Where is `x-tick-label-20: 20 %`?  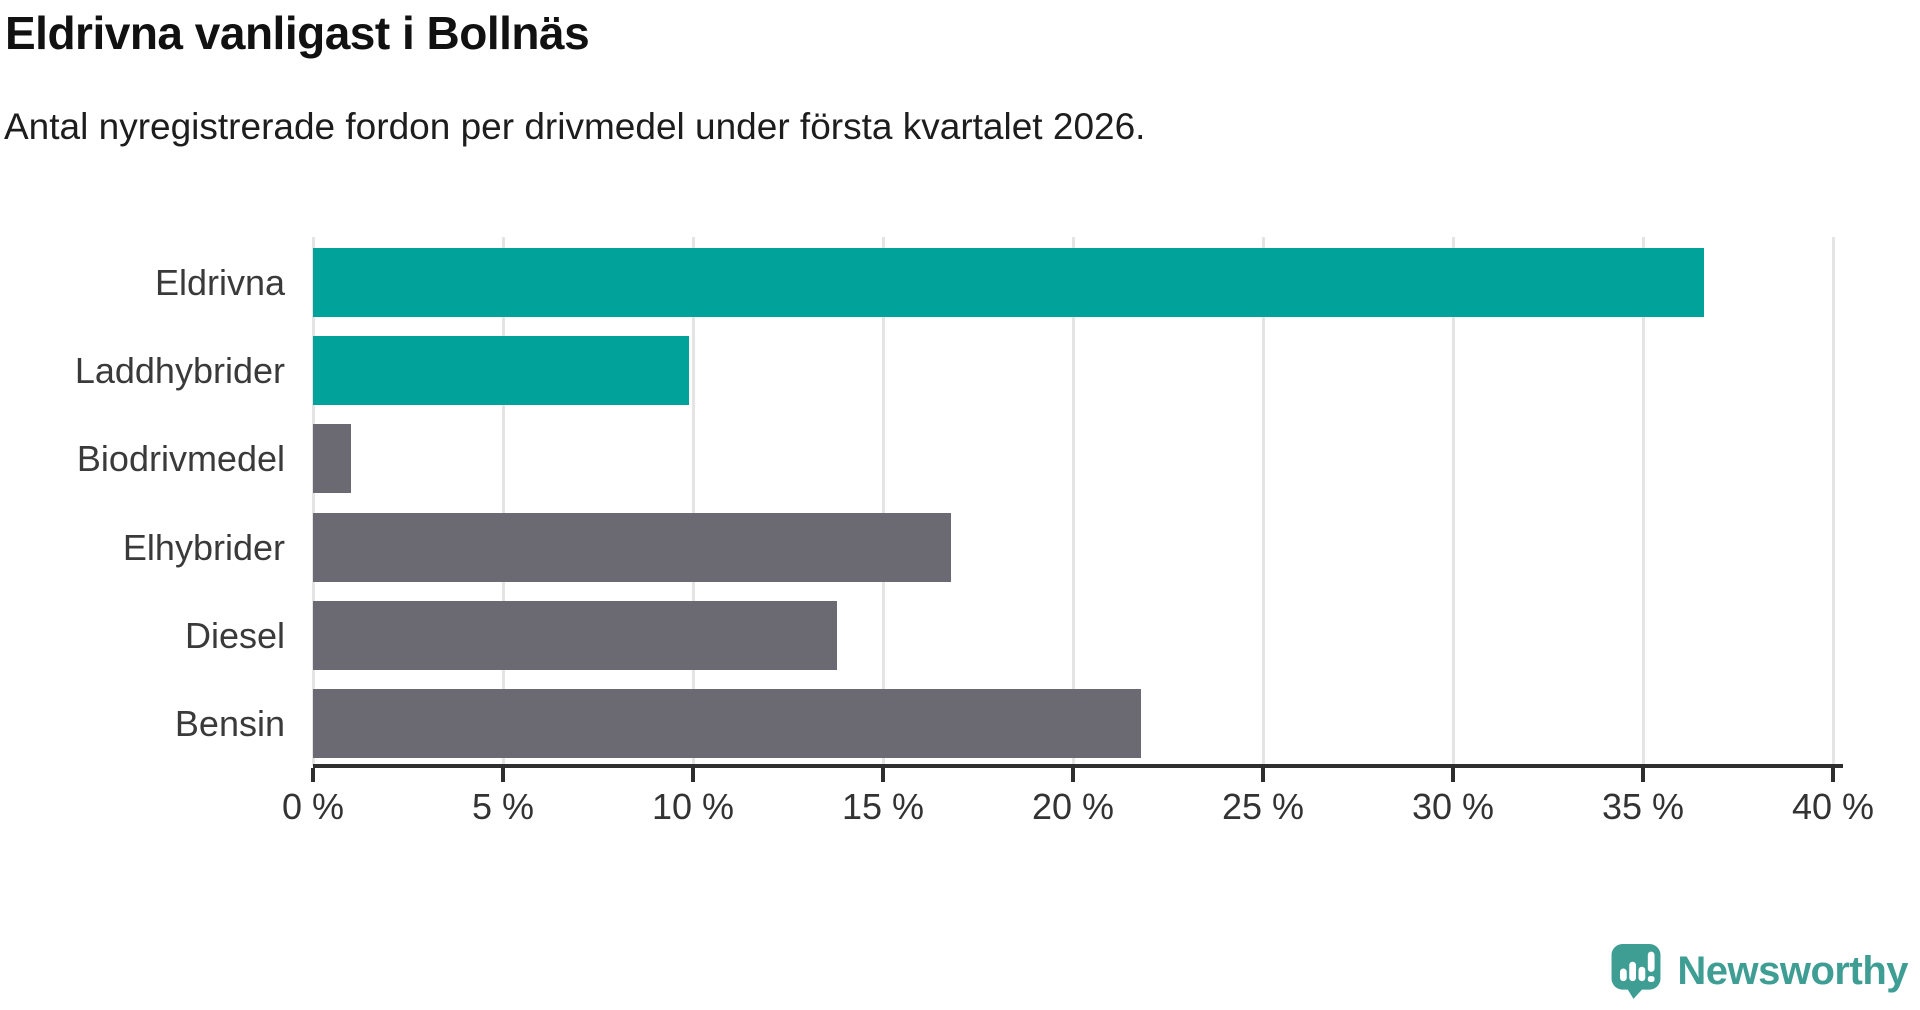
x-tick-label-20: 20 % is located at coordinates (1073, 806).